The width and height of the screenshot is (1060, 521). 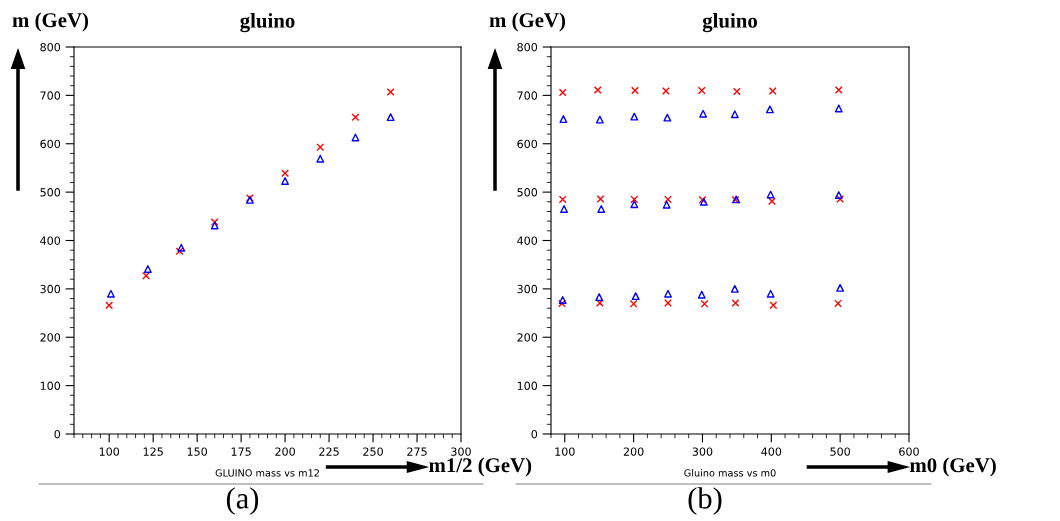 I want to click on x-tick-label: 150, so click(x=197, y=451).